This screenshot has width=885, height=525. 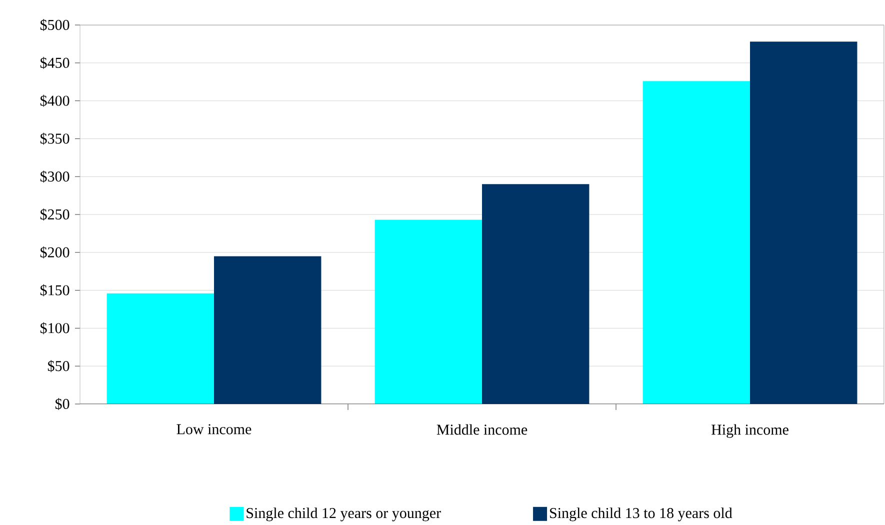 I want to click on y-tick-label: $100, so click(x=55, y=328).